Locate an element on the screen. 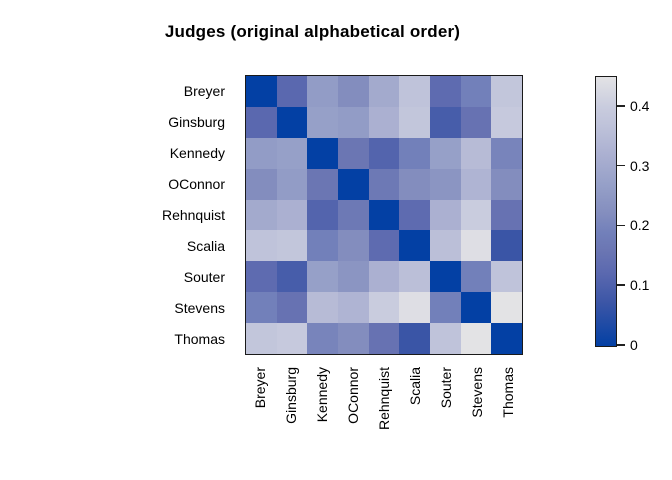 The width and height of the screenshot is (672, 480). row-label: Scalia is located at coordinates (205, 246).